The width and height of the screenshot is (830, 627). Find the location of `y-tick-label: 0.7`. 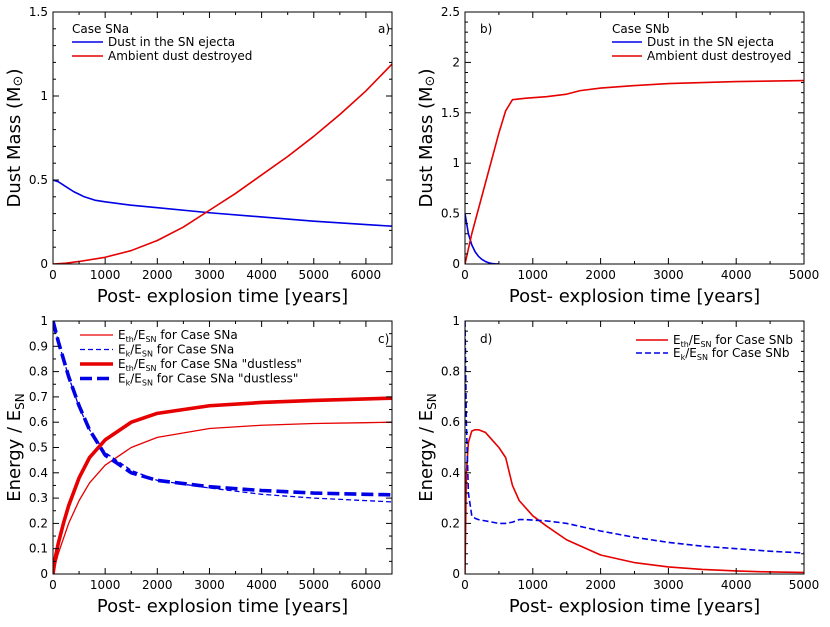

y-tick-label: 0.7 is located at coordinates (38, 397).